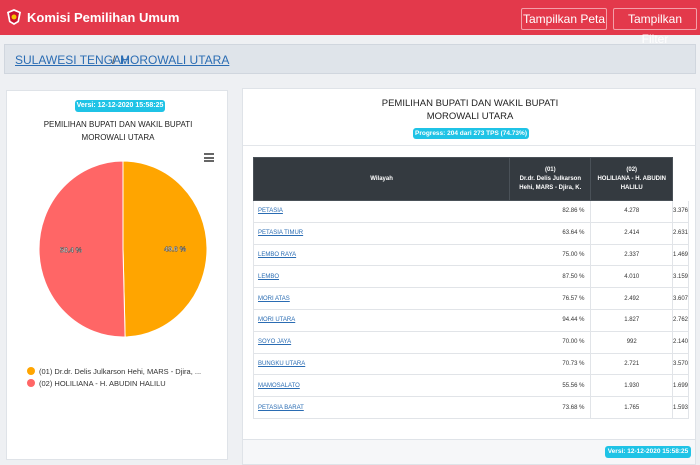 The image size is (700, 465). I want to click on progress-percent-cell: 70.00 %, so click(550, 342).